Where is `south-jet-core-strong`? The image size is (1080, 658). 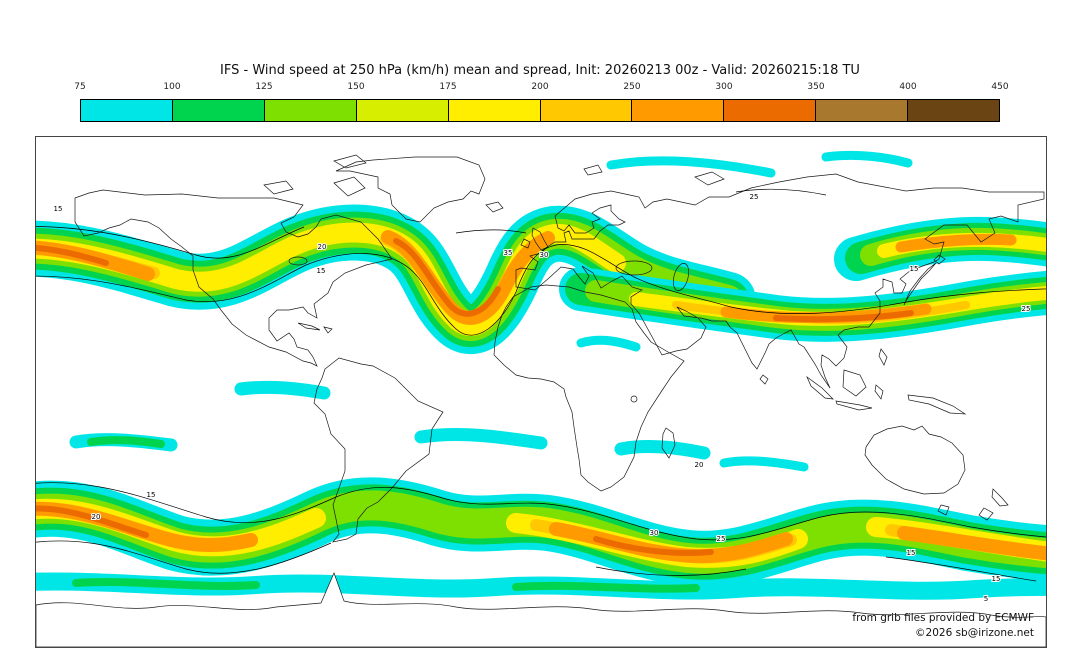 south-jet-core-strong is located at coordinates (375, 530).